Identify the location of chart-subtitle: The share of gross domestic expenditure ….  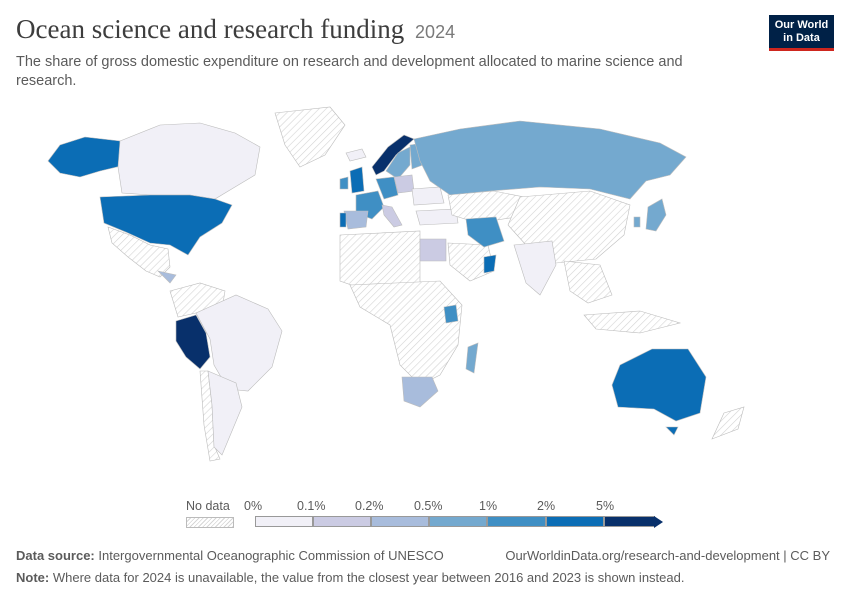
(349, 71).